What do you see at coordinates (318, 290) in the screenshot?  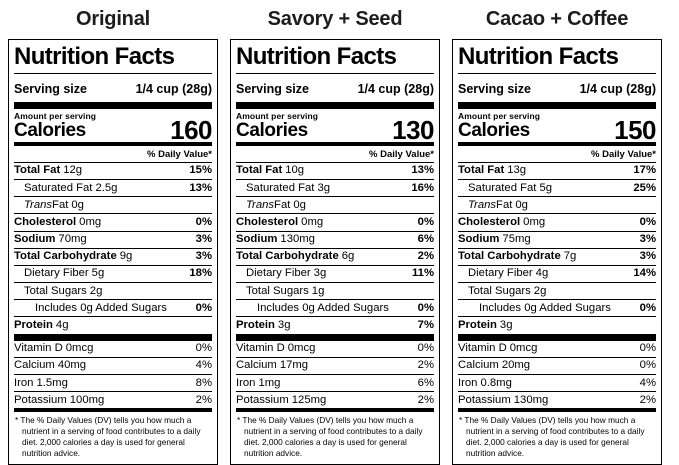 I see `nutrient-amount: 1g` at bounding box center [318, 290].